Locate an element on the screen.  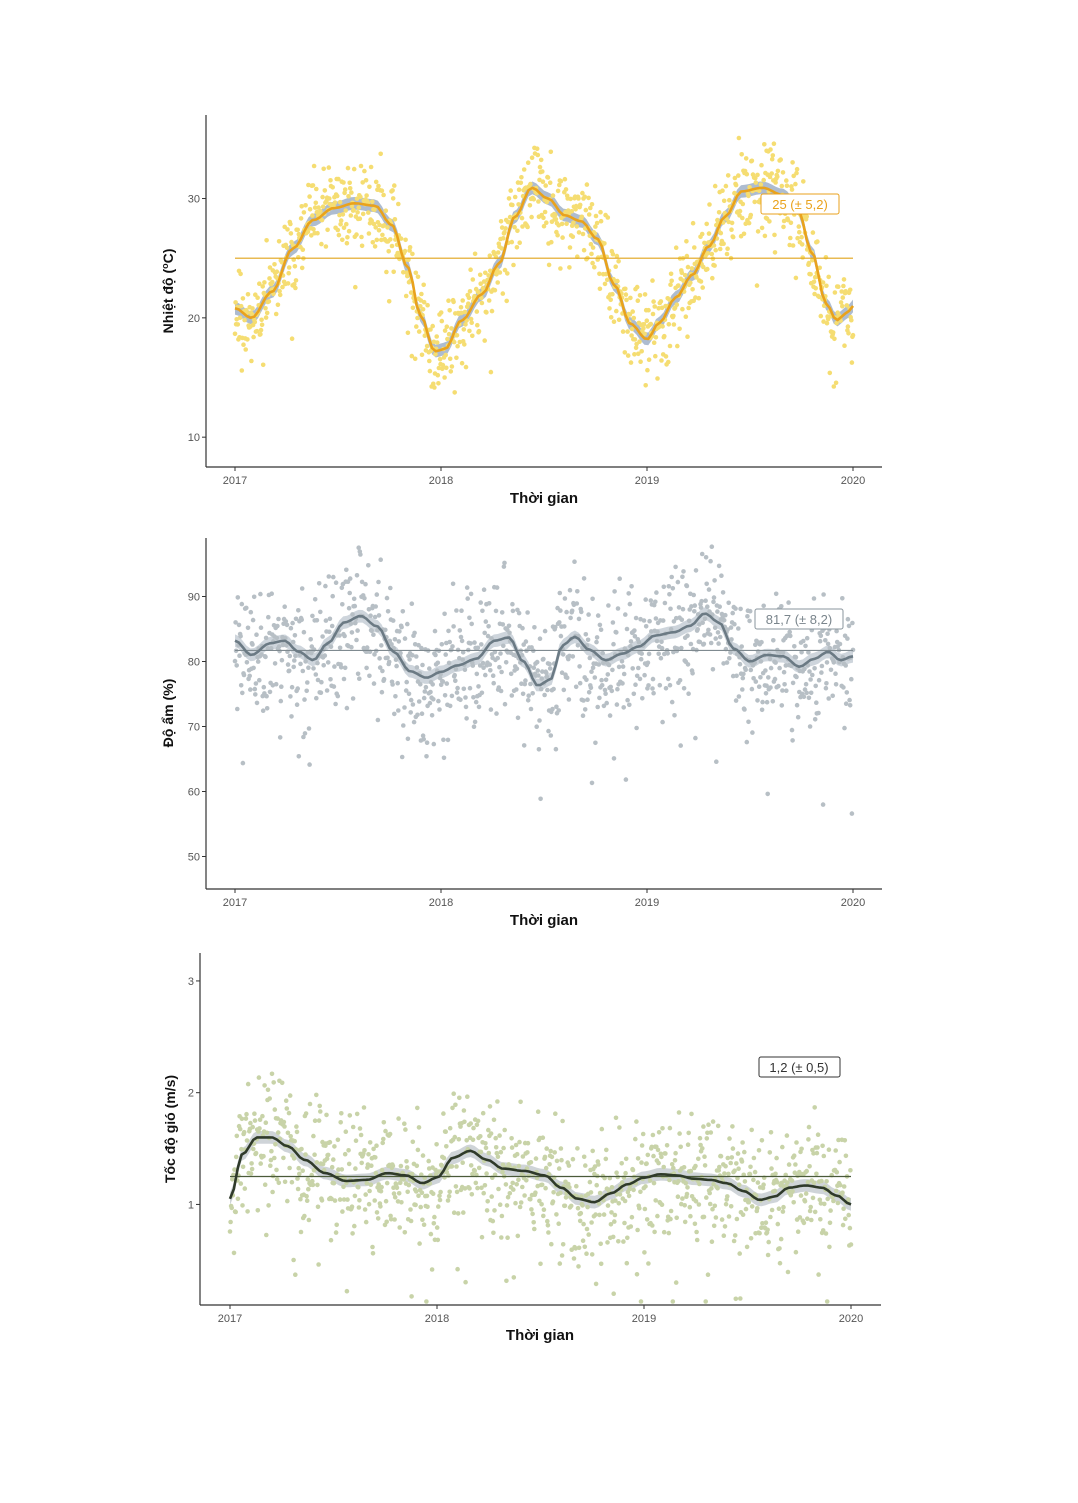
temperature-smooth-layer is located at coordinates (544, 269).